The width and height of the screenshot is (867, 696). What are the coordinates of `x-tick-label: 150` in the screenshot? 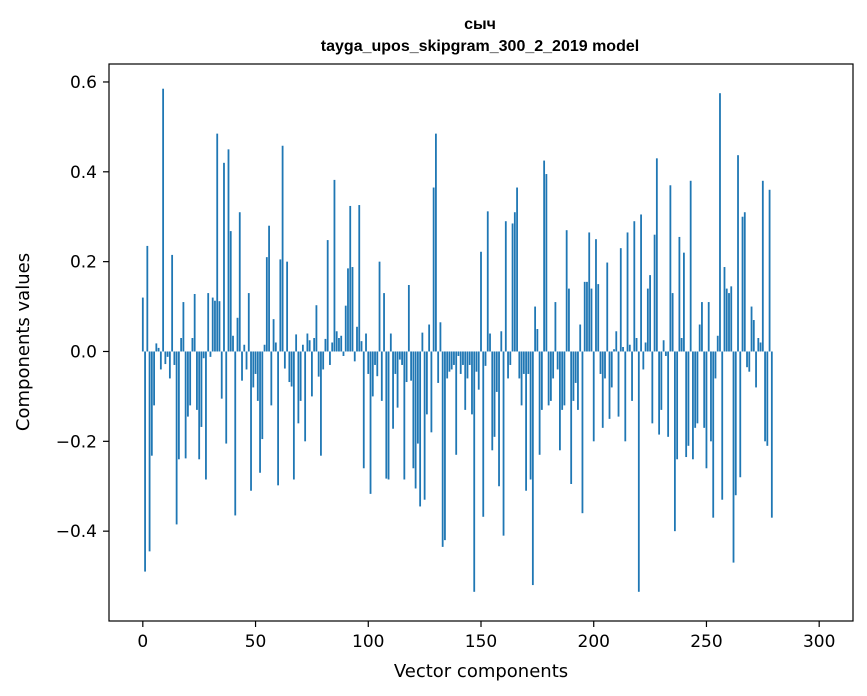 It's located at (481, 642).